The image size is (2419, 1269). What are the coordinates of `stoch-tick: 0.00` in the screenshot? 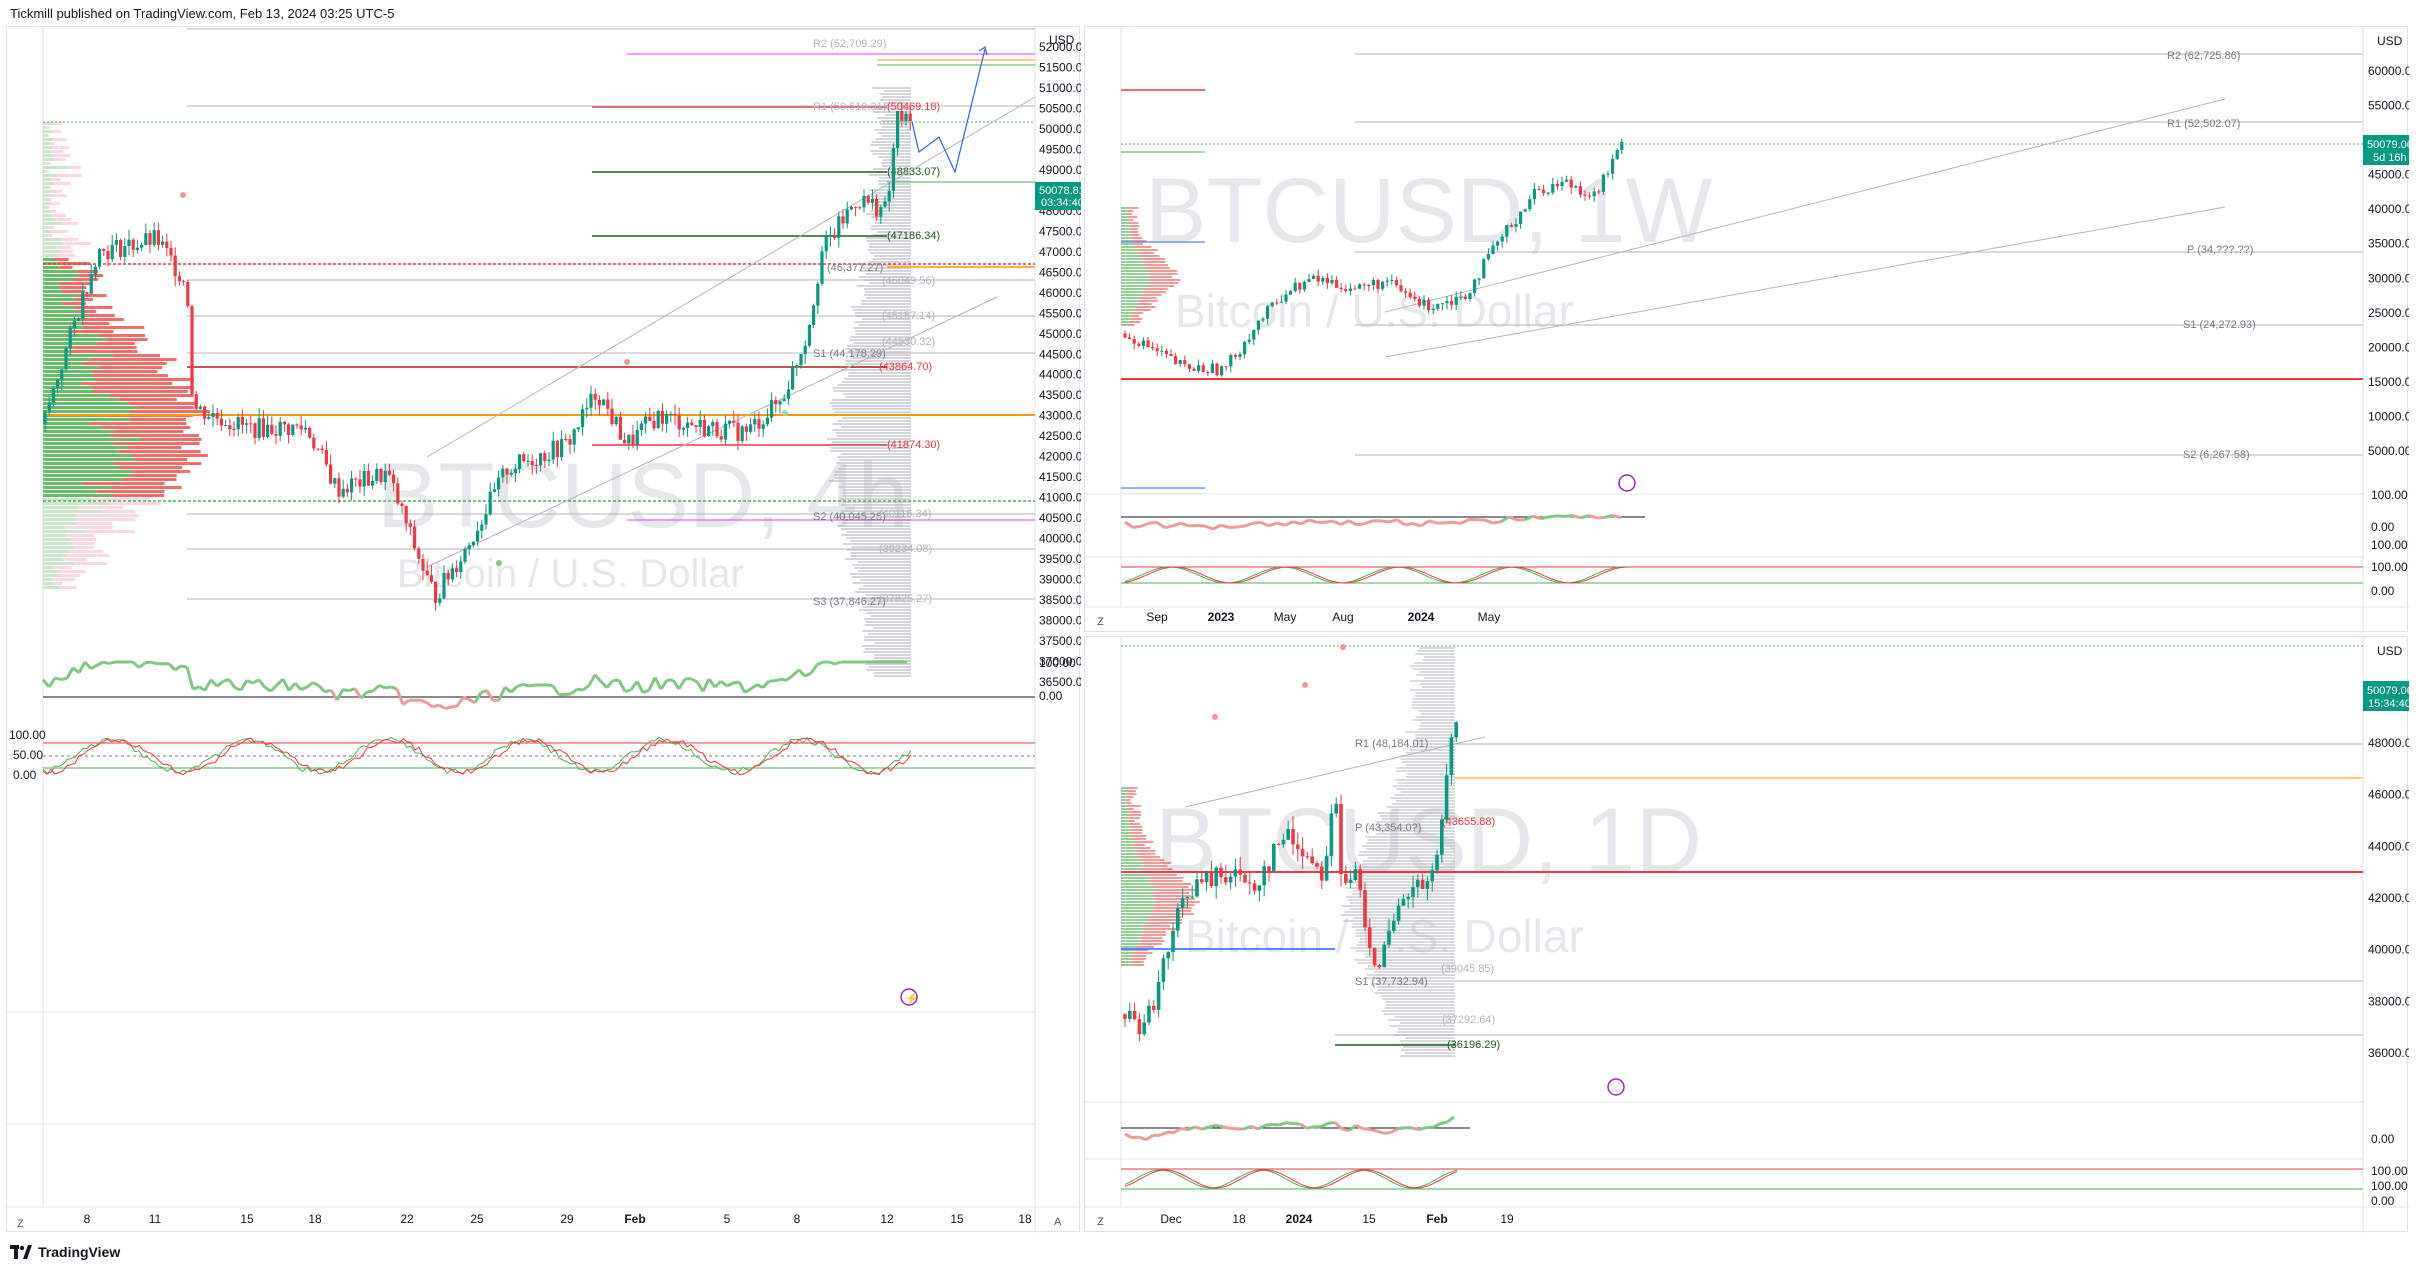 It's located at (25, 775).